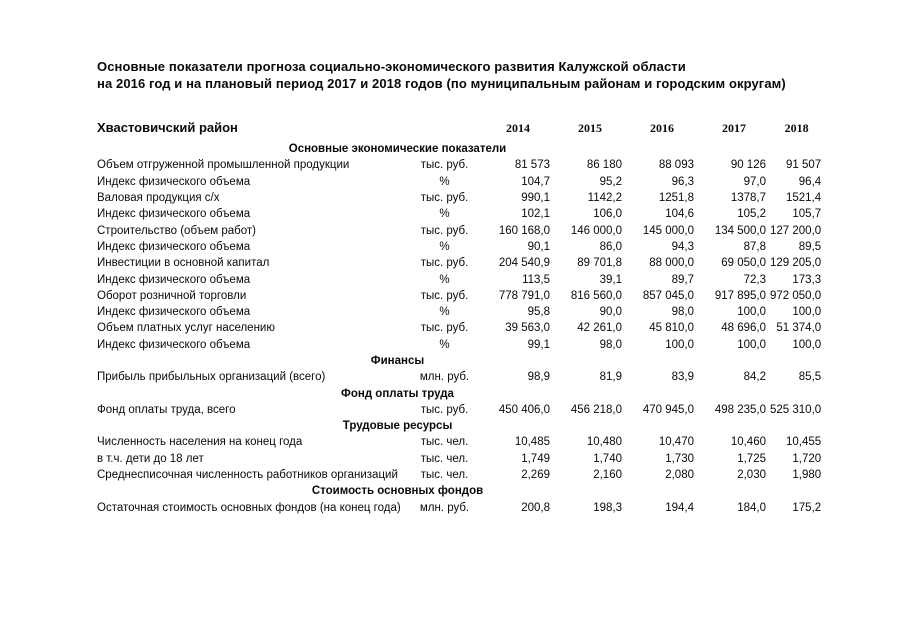 The image size is (905, 640). I want to click on indicator-value: 81 573, so click(532, 165).